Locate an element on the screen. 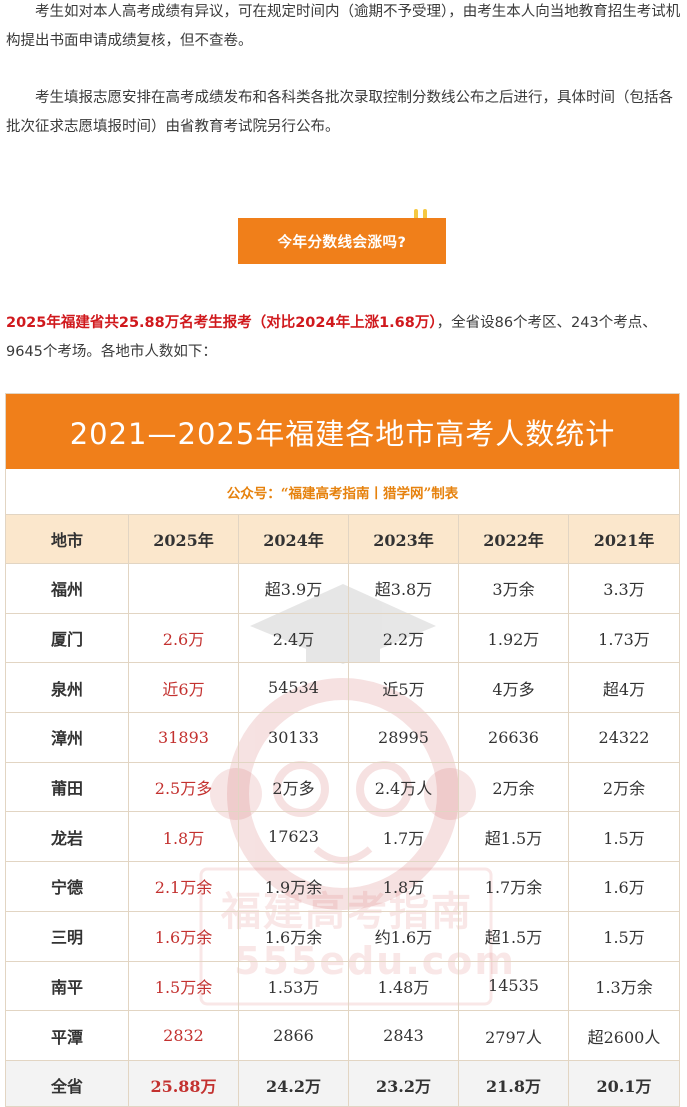 The width and height of the screenshot is (687, 1107). count-cell-2025年: 1.8万 is located at coordinates (184, 837).